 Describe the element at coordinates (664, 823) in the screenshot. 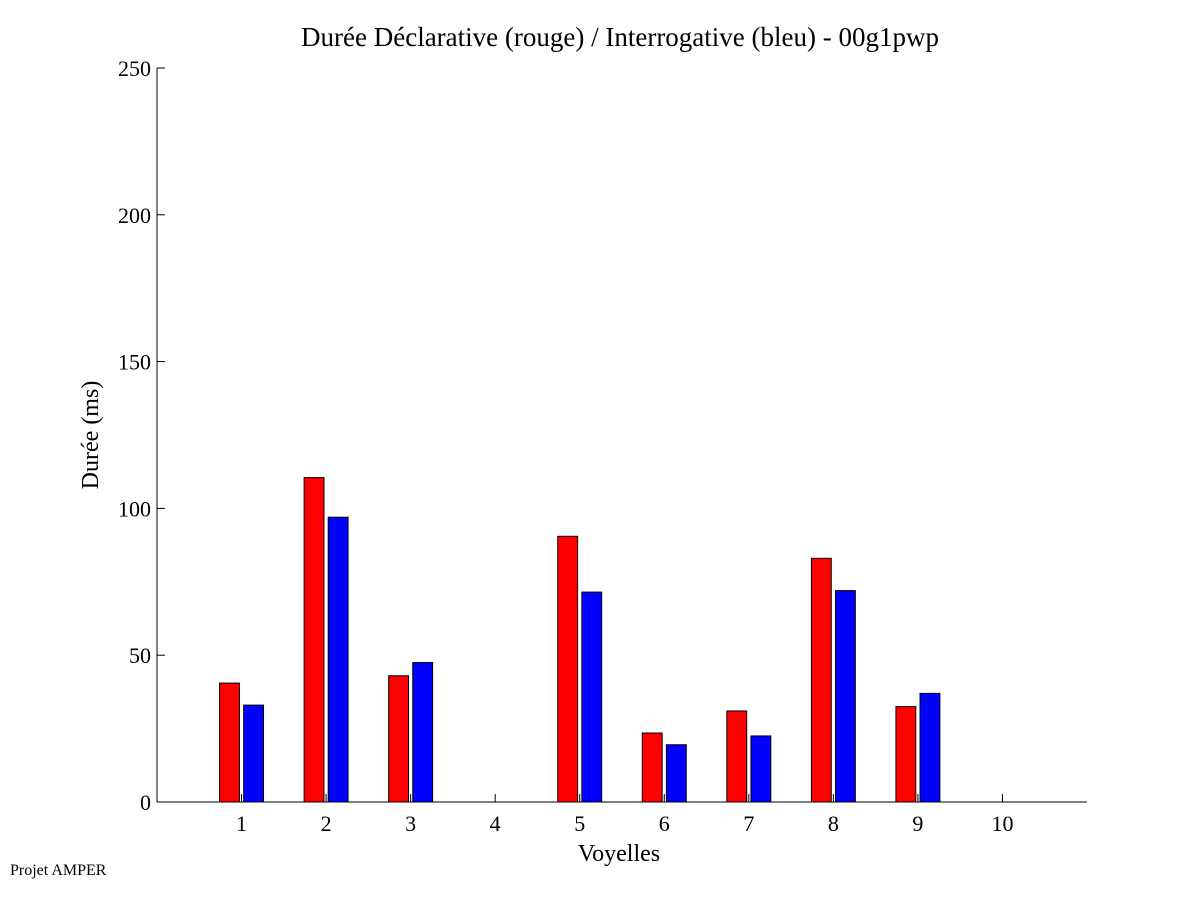

I see `x-tick-label: 6` at that location.